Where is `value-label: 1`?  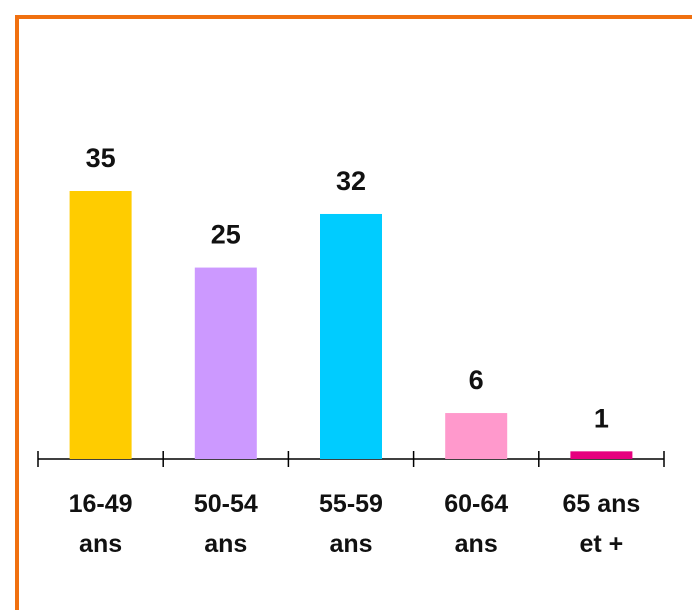
value-label: 1 is located at coordinates (601, 418).